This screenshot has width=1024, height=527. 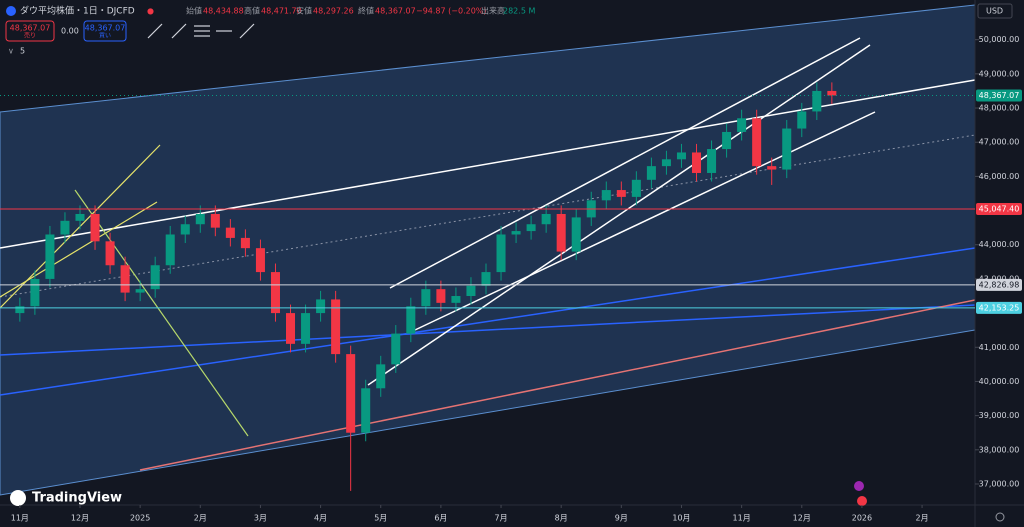 What do you see at coordinates (999, 176) in the screenshot?
I see `y-tick-label: 46,000.00` at bounding box center [999, 176].